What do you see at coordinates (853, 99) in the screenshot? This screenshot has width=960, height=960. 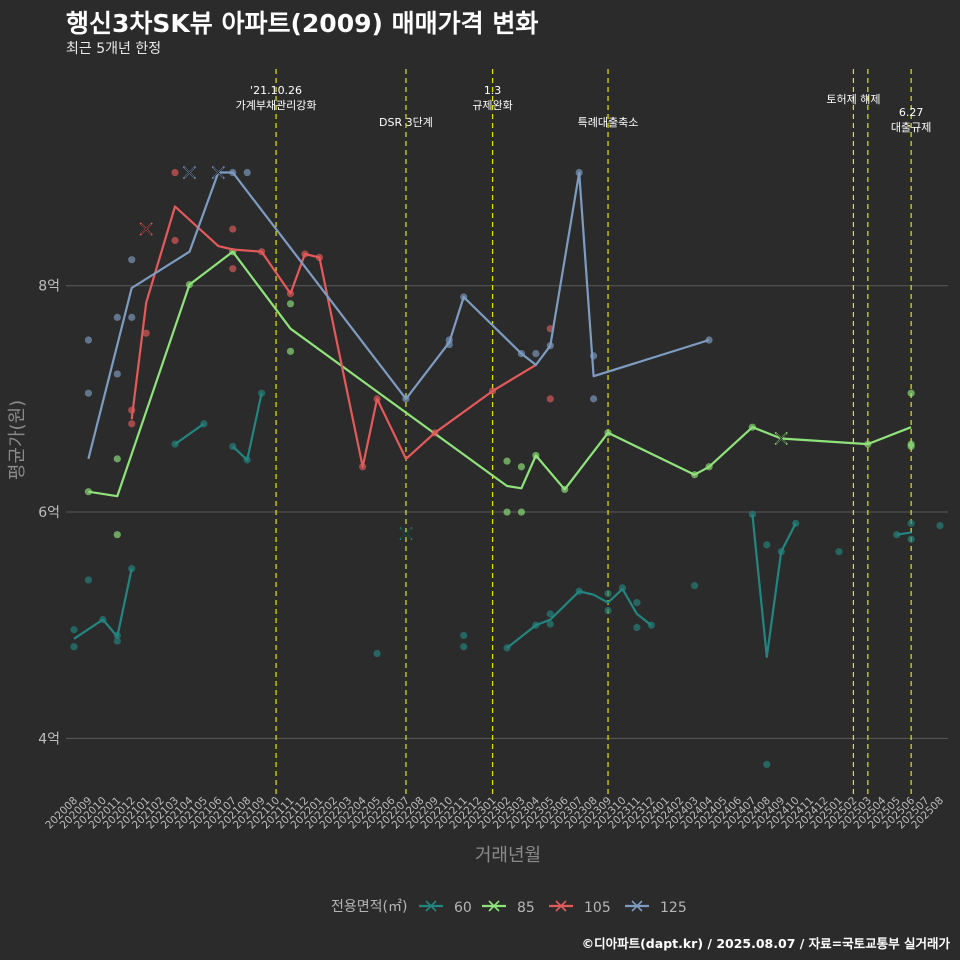 I see `event-label: 토허제 해제` at bounding box center [853, 99].